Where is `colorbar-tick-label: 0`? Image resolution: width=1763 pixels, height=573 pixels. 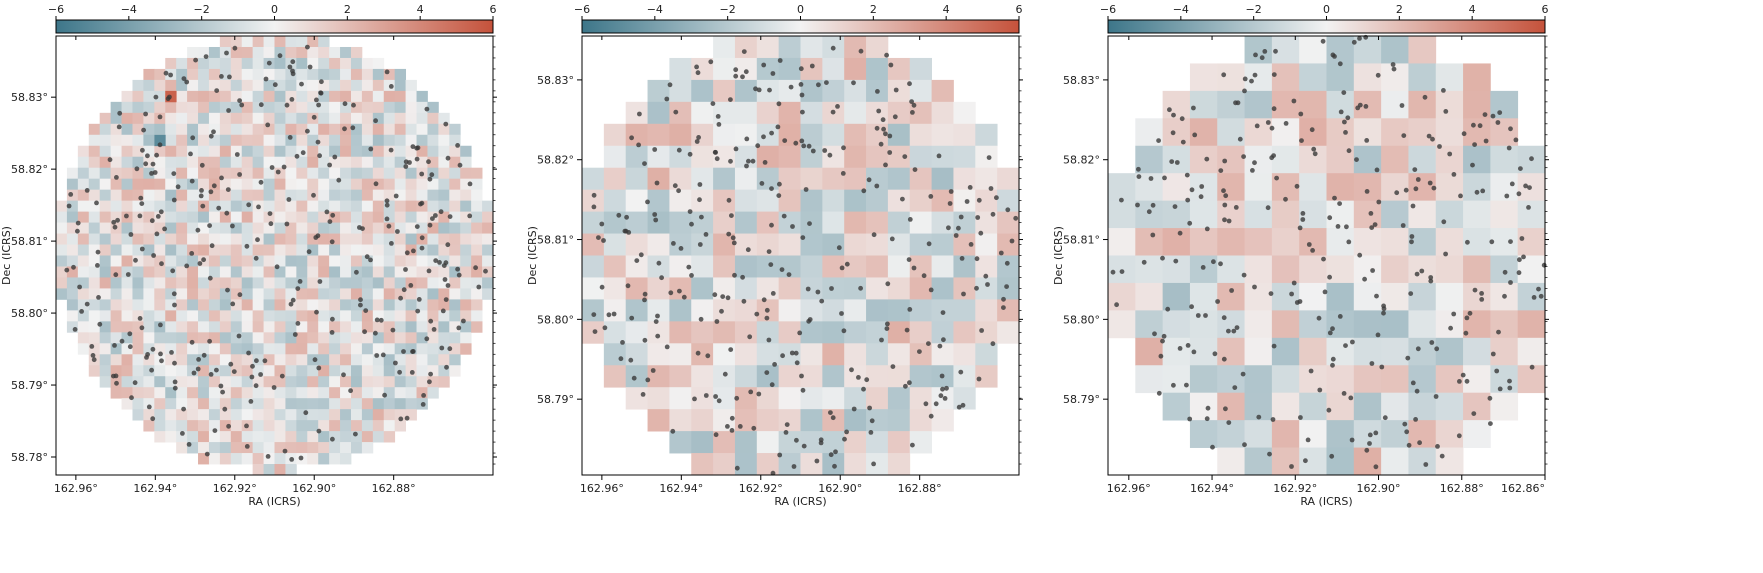
colorbar-tick-label: 0 is located at coordinates (800, 9).